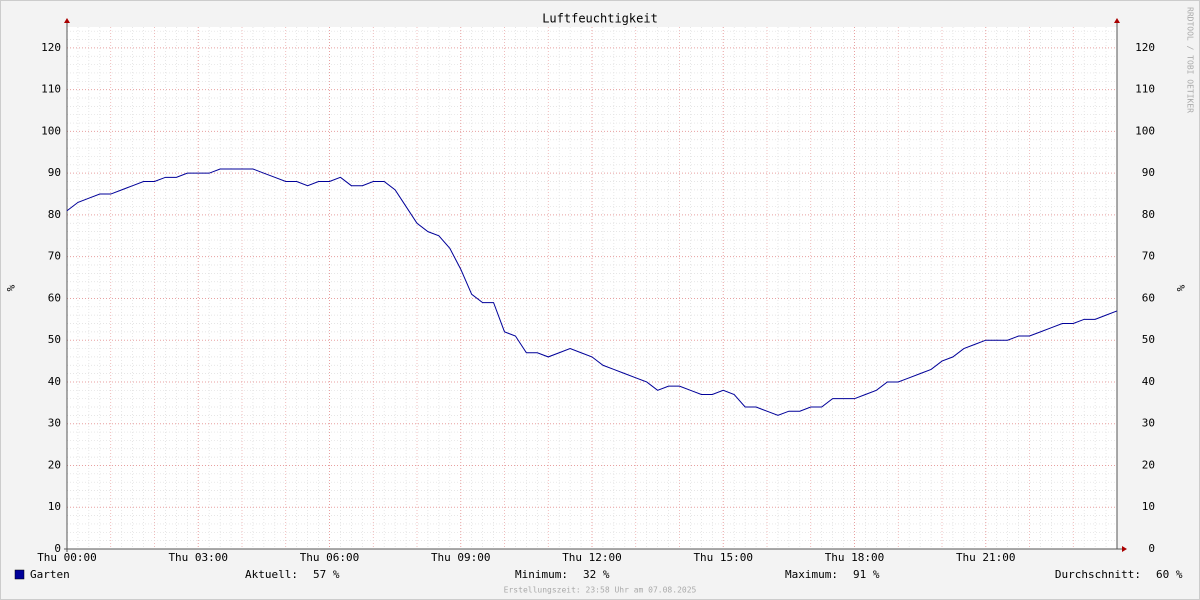 The width and height of the screenshot is (1200, 600). Describe the element at coordinates (271, 574) in the screenshot. I see `stat-label: Aktuell:` at that location.